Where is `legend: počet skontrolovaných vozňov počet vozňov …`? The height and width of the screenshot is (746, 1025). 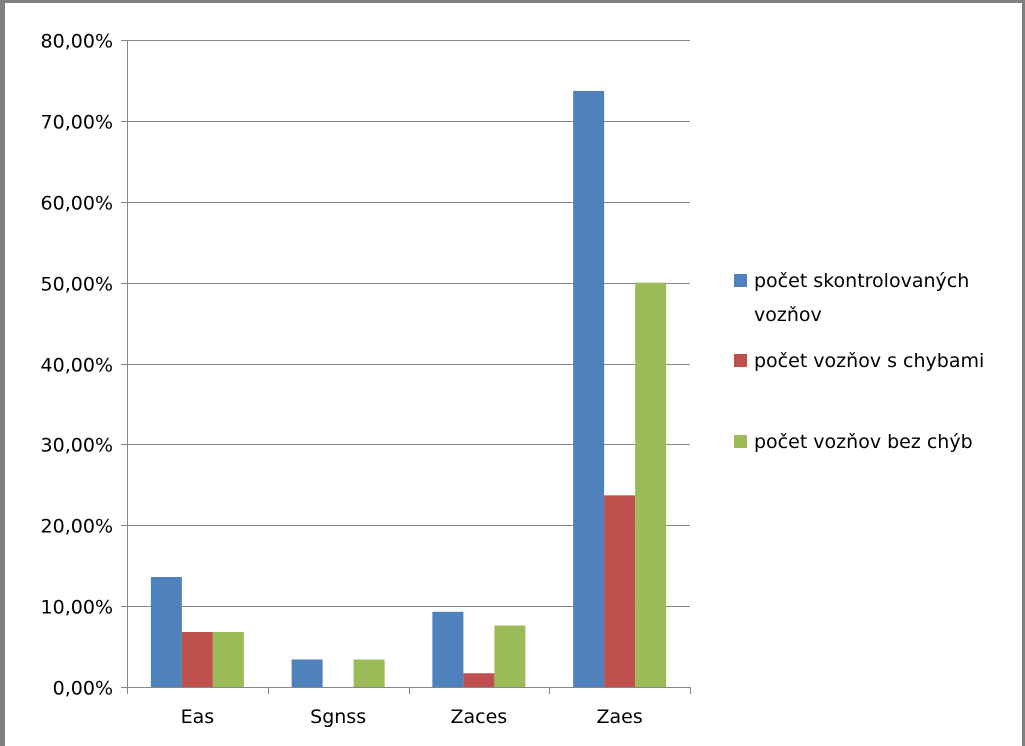
legend: počet skontrolovaných vozňov počet vozňov … is located at coordinates (859, 361).